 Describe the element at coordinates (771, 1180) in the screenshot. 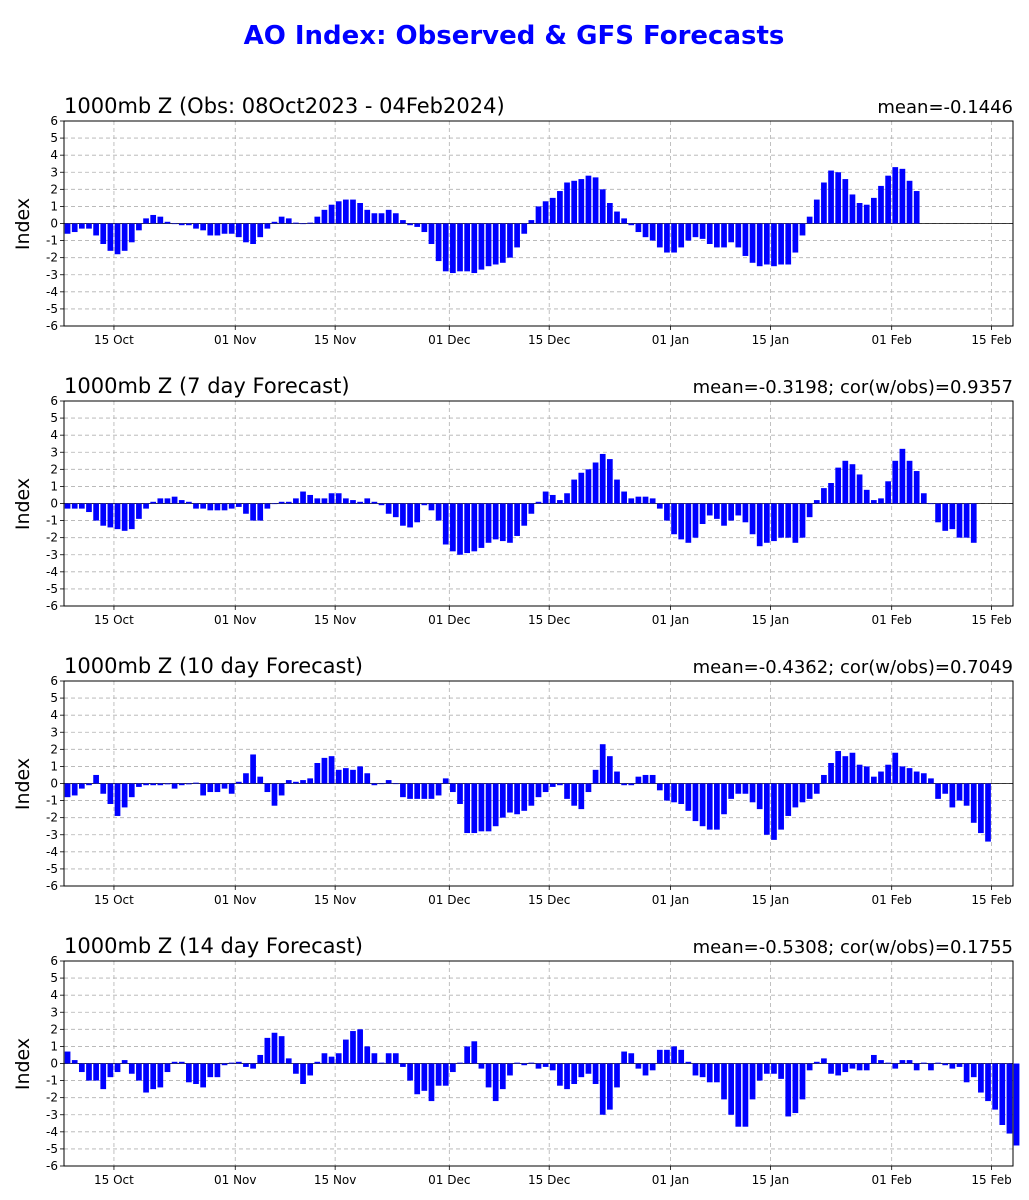

I see `x-tick-label: 15 Jan` at that location.